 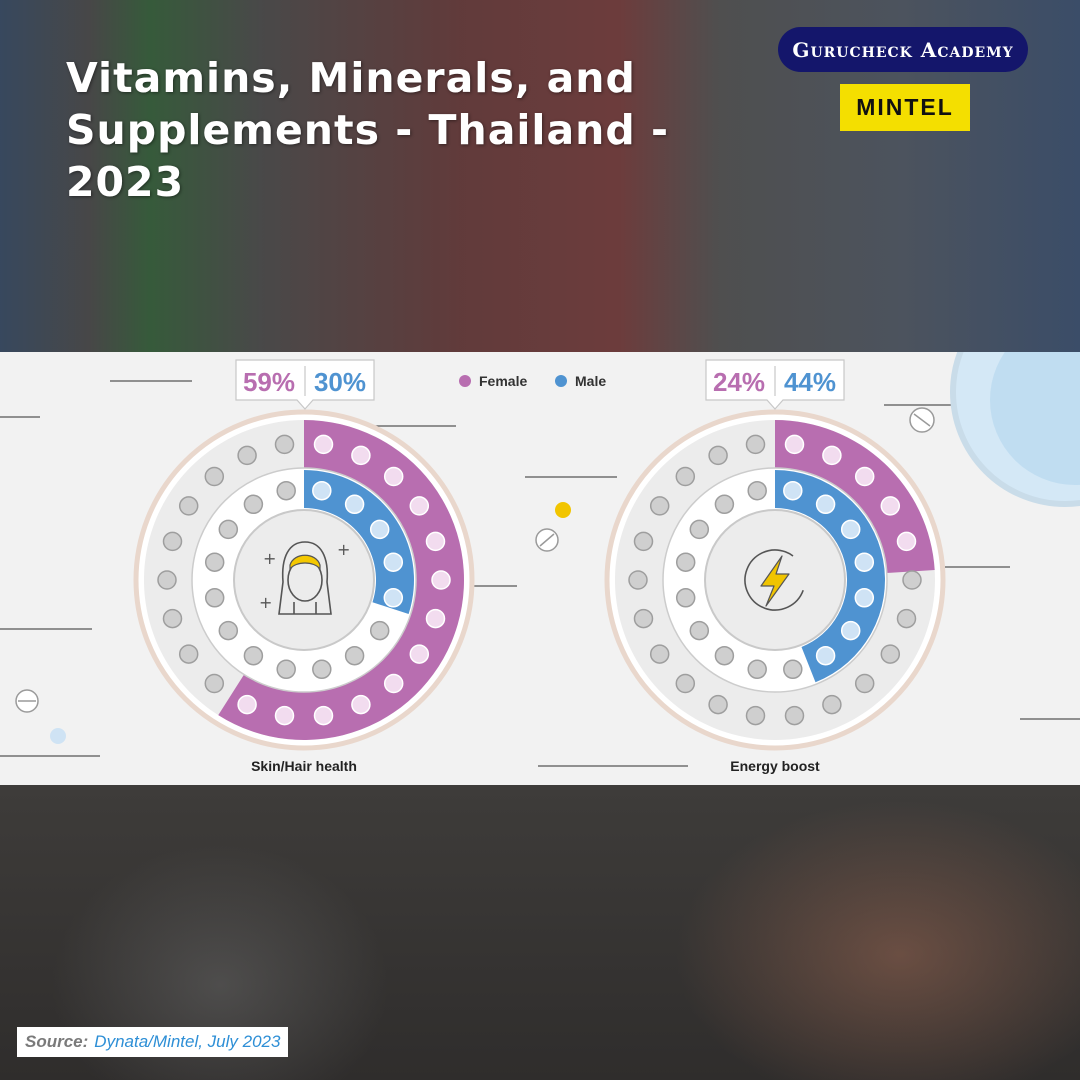 What do you see at coordinates (304, 766) in the screenshot?
I see `chart-label: Skin/Hair health` at bounding box center [304, 766].